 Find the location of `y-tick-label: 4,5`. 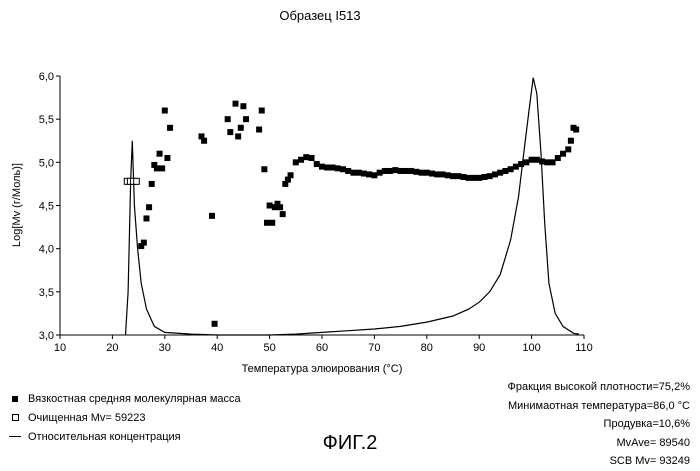

y-tick-label: 4,5 is located at coordinates (46, 207).